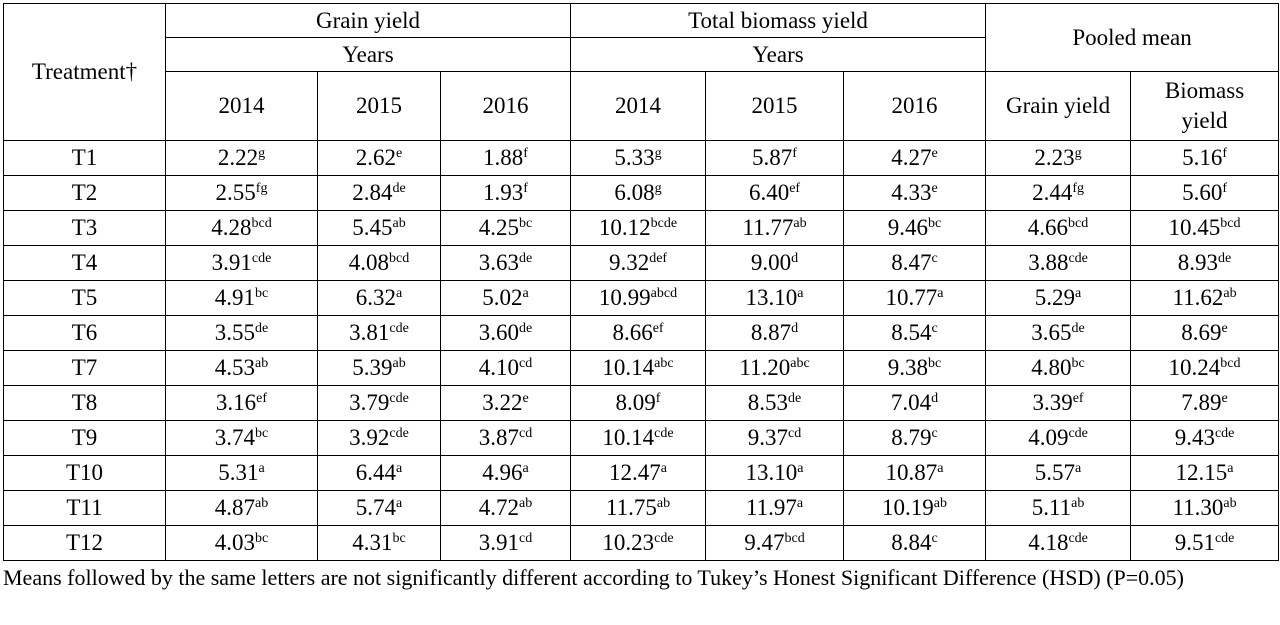  I want to click on value: 4.91, so click(235, 297).